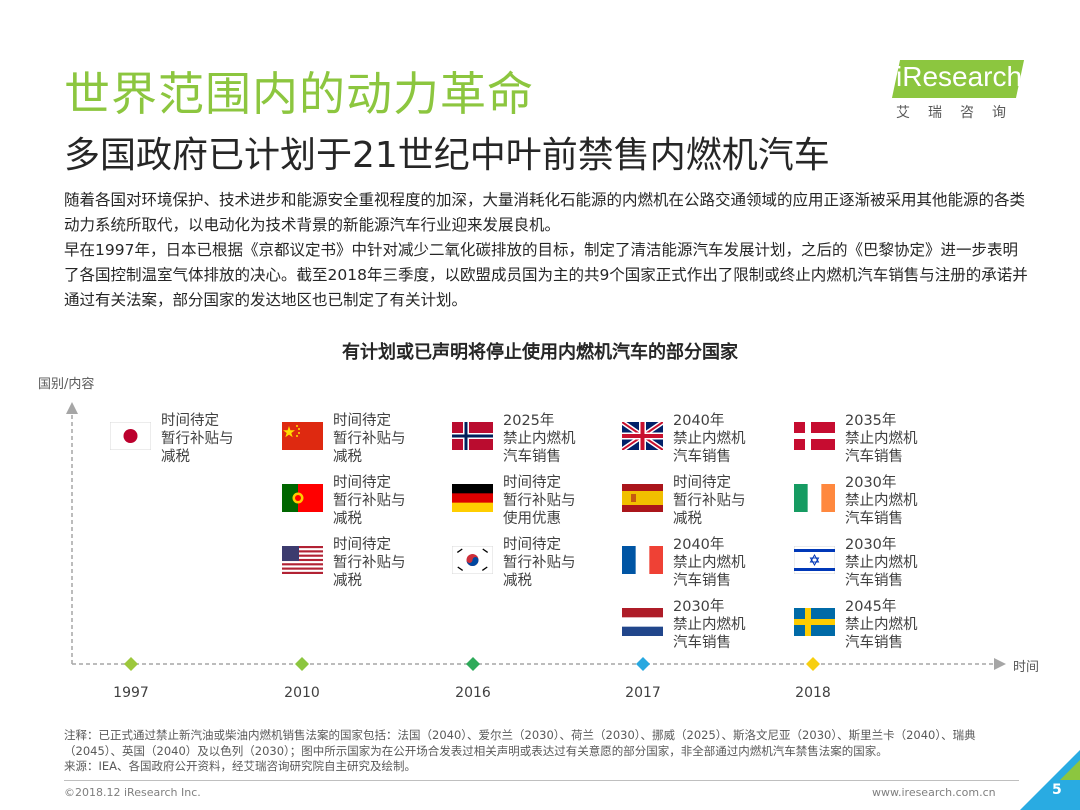 The height and width of the screenshot is (810, 1080). Describe the element at coordinates (302, 498) in the screenshot. I see `portugal-flag` at that location.